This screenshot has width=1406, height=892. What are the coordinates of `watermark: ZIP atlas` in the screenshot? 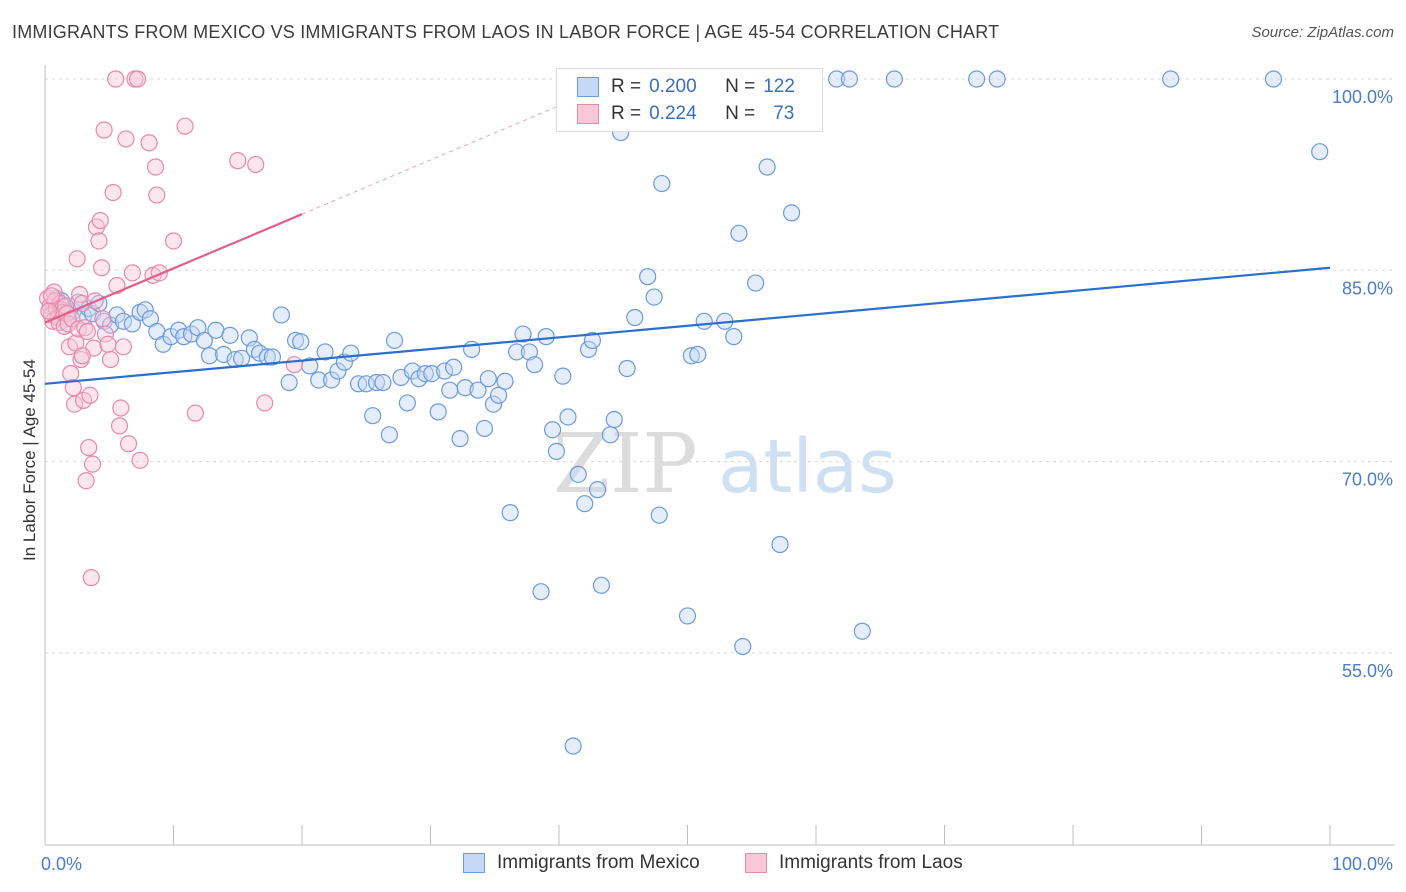 It's located at (725, 464).